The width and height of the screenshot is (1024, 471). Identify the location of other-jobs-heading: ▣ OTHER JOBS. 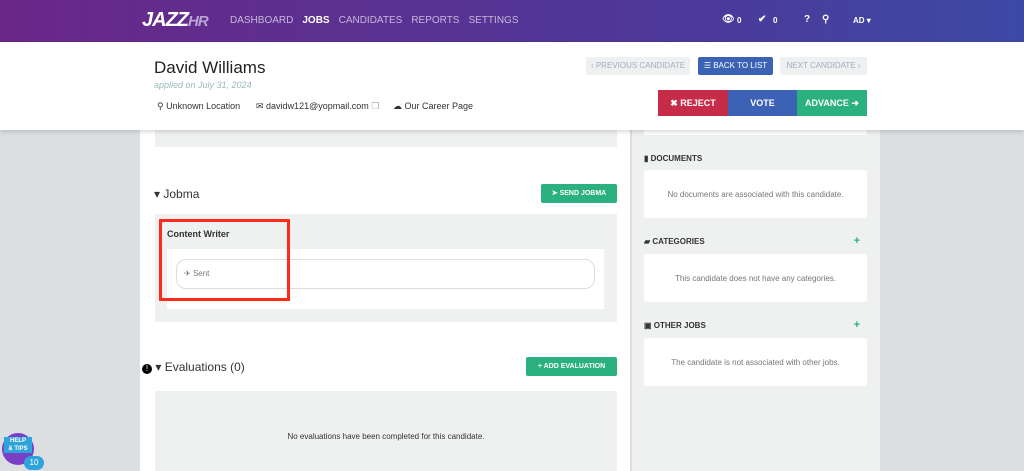
(675, 325).